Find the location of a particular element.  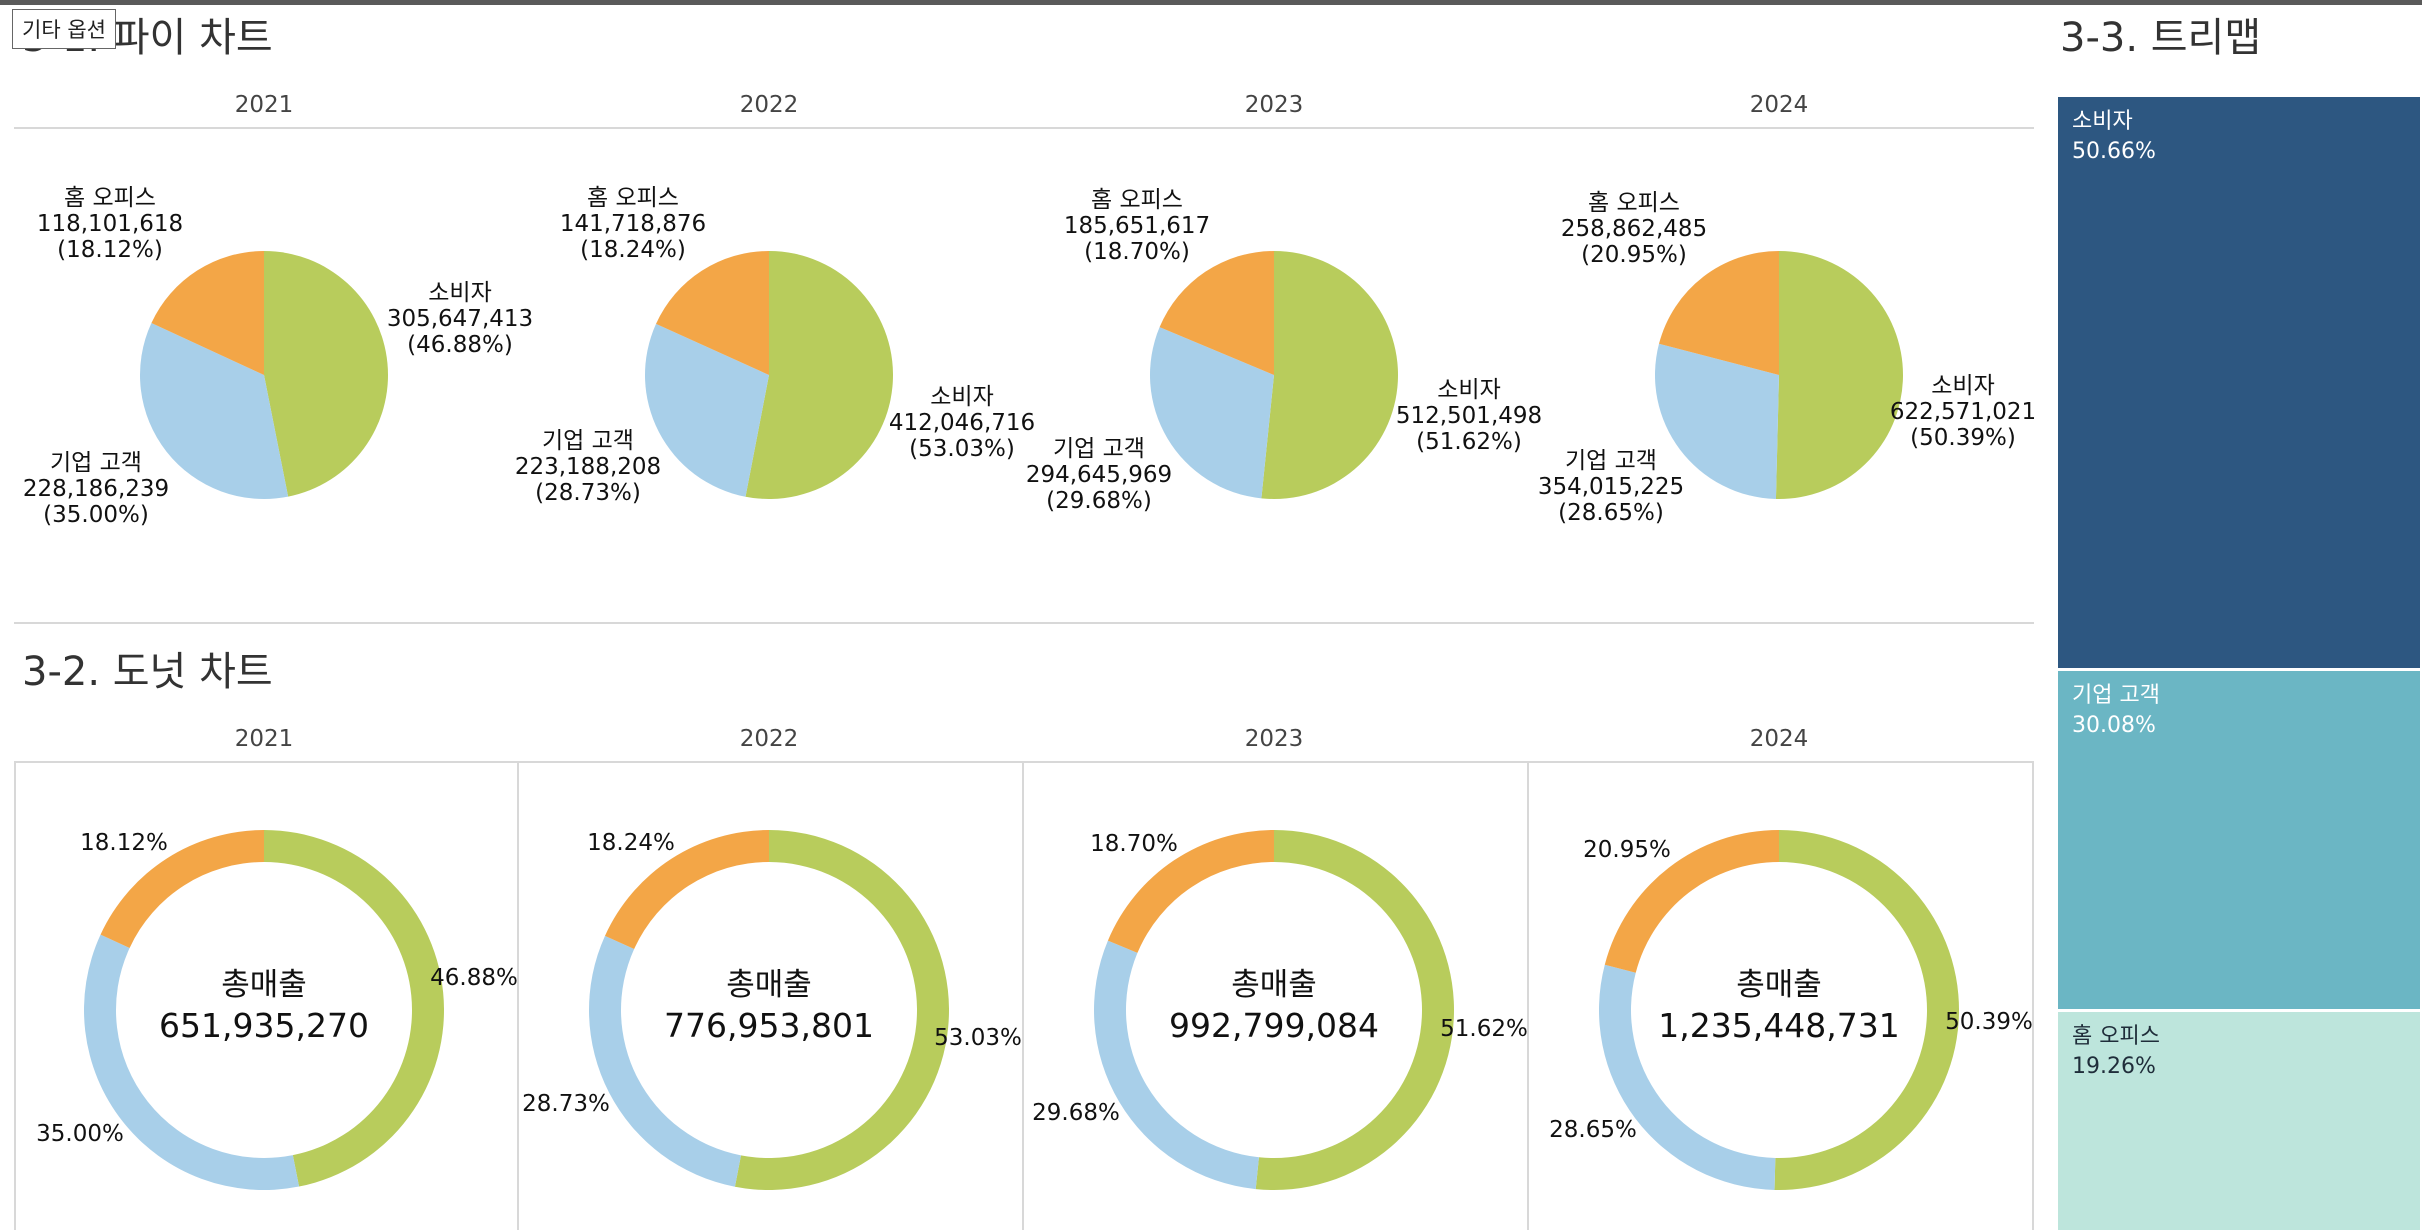

donut-center-2022: 총매출 776,953,801 is located at coordinates (769, 1006).